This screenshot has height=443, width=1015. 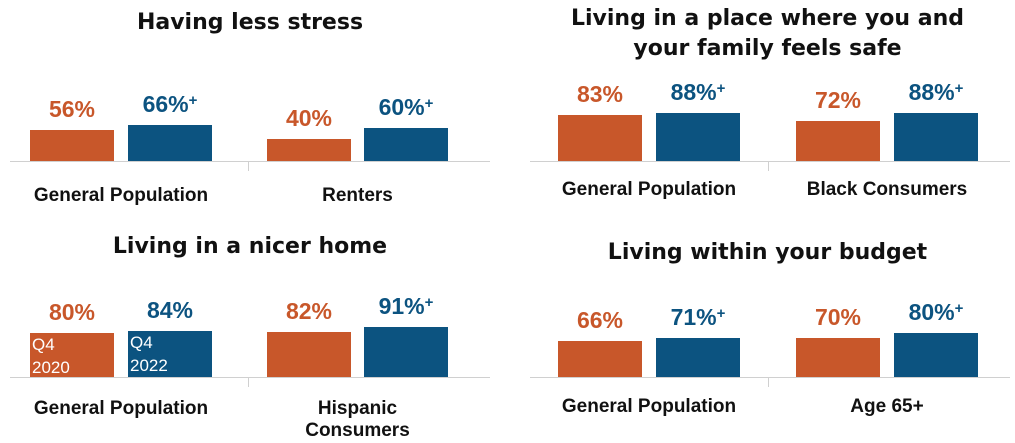 What do you see at coordinates (838, 100) in the screenshot?
I see `data-label: 72%` at bounding box center [838, 100].